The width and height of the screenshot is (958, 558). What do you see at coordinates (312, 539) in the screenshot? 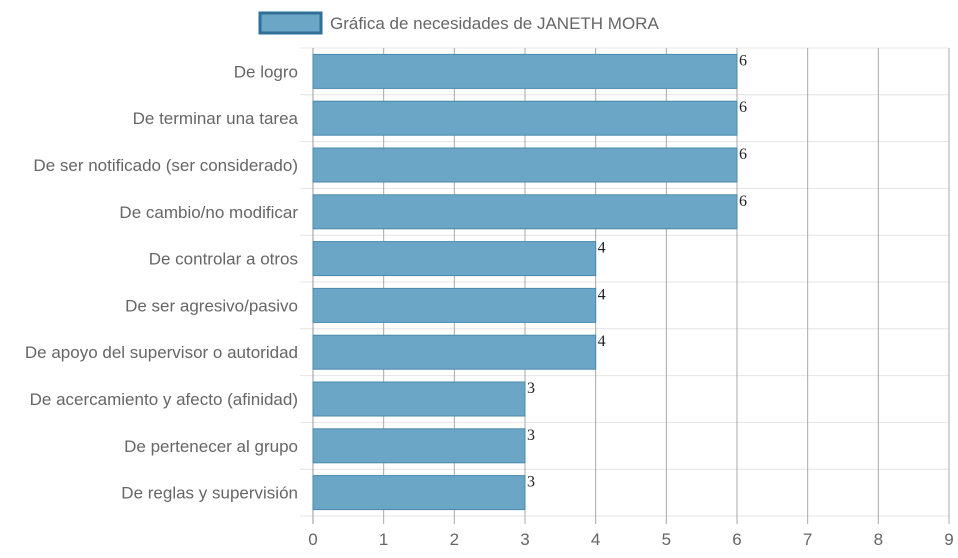
I see `x-tick-label: 0` at bounding box center [312, 539].